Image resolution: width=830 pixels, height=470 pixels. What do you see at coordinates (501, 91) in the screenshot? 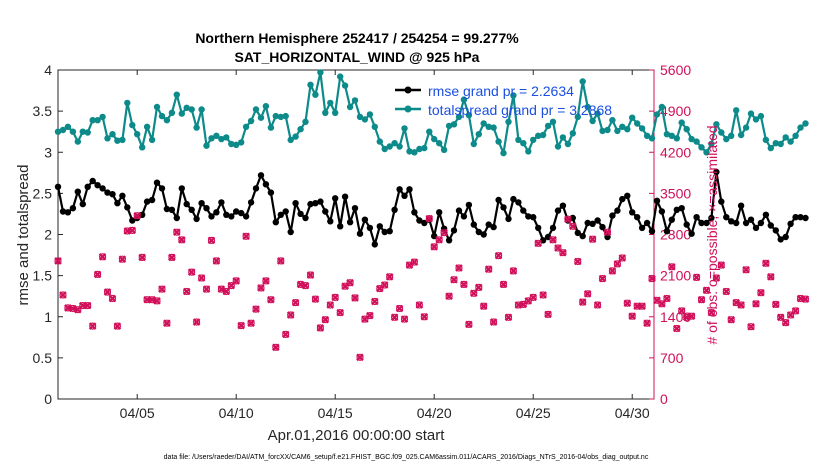
I see `legend-entry-rmse: rmse grand pr = 2.2634` at bounding box center [501, 91].